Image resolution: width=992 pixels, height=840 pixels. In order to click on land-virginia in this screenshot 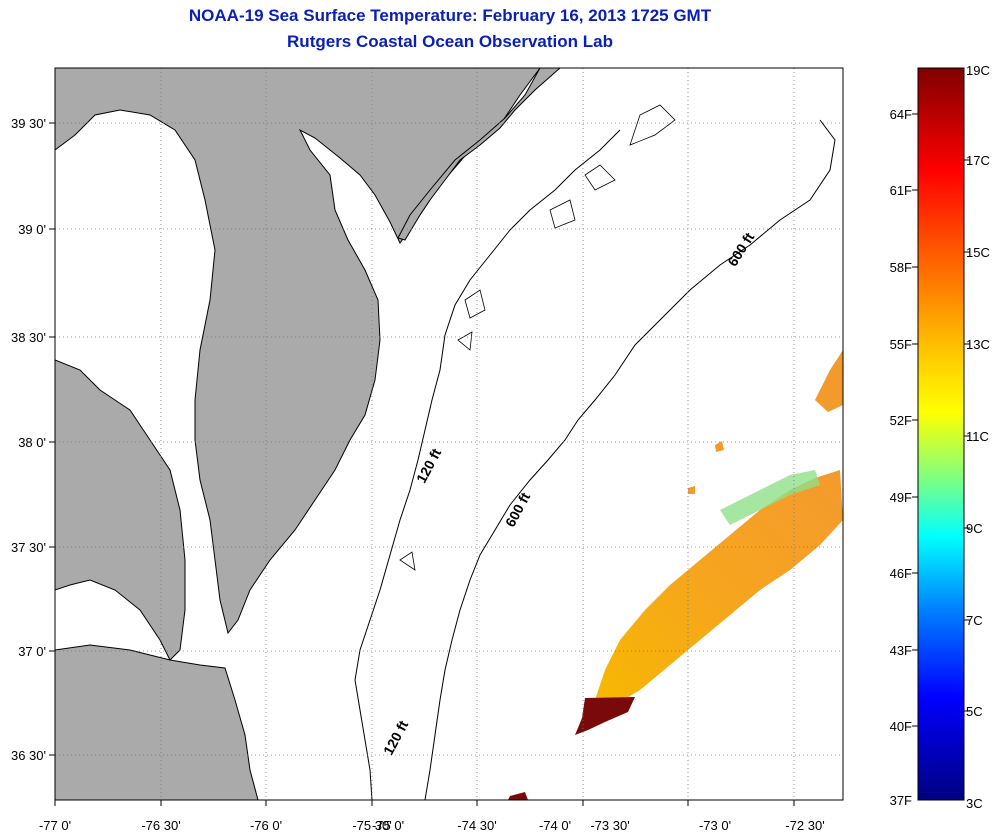, I will do `click(120, 510)`.